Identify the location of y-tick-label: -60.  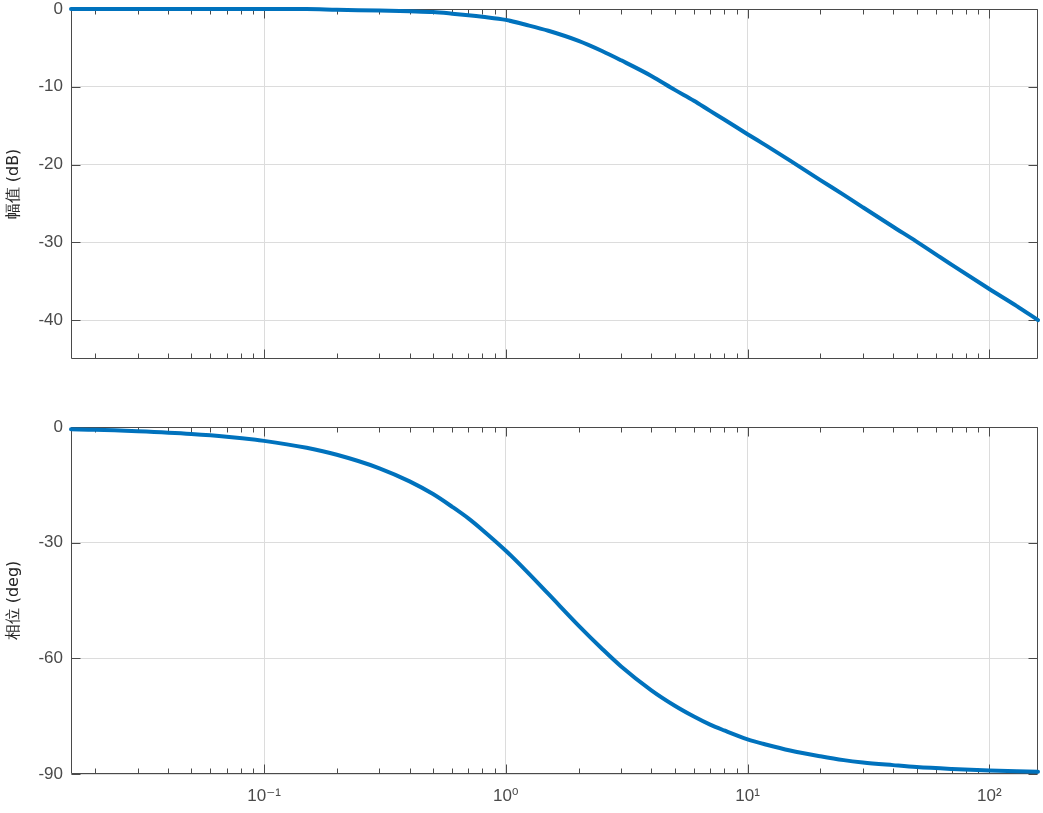
(50, 658).